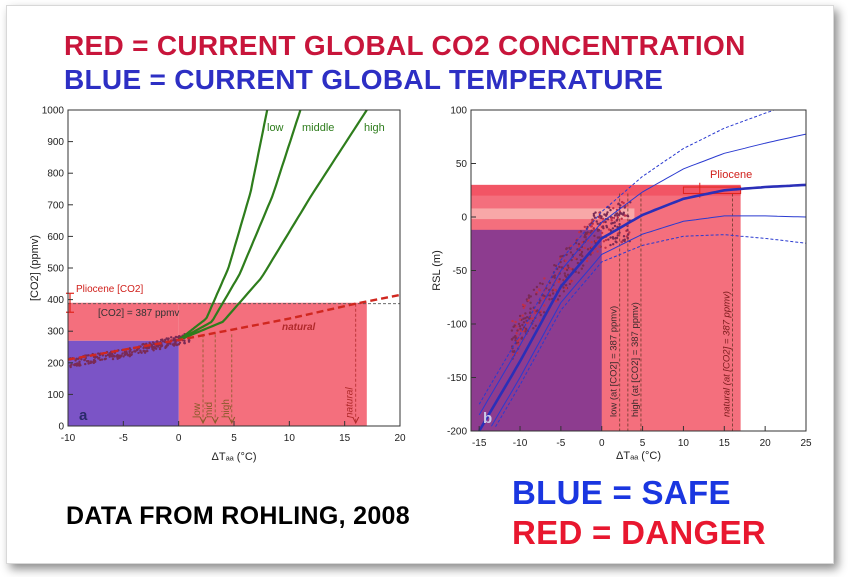 This screenshot has height=577, width=848. What do you see at coordinates (638, 456) in the screenshot?
I see `x-axis-label-b: ΔTₐₐ (°C)` at bounding box center [638, 456].